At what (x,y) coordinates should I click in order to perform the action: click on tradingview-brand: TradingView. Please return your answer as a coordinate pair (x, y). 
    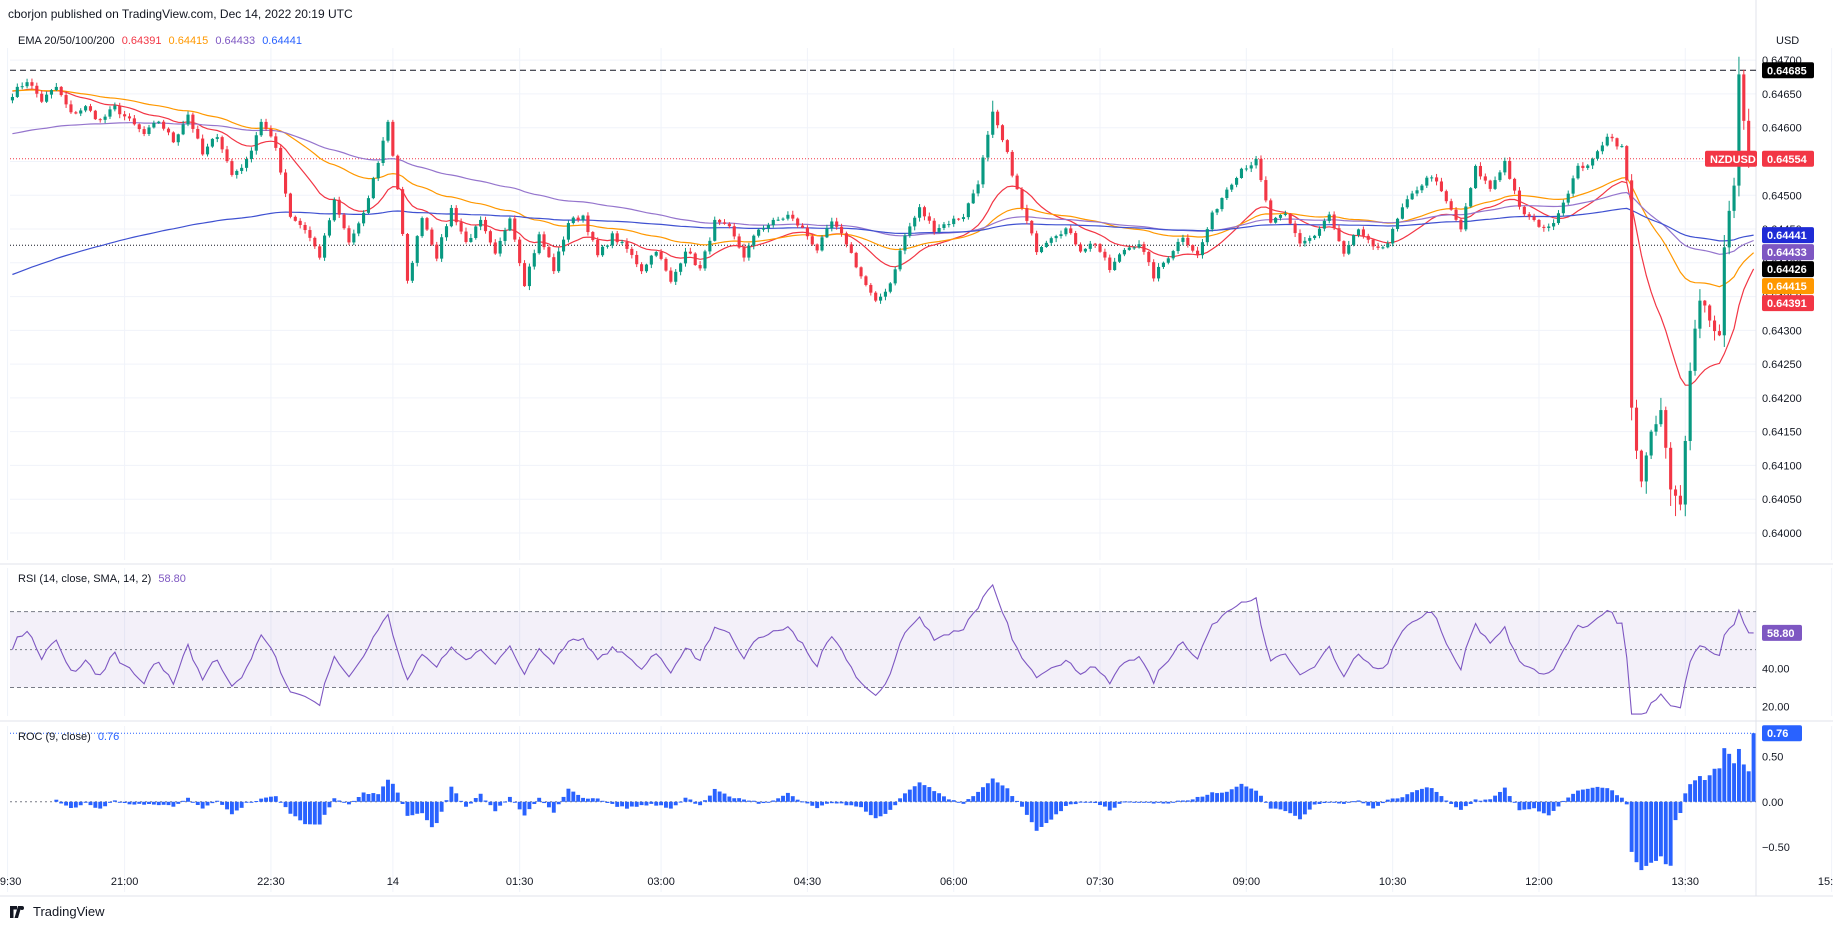
    Looking at the image, I should click on (57, 911).